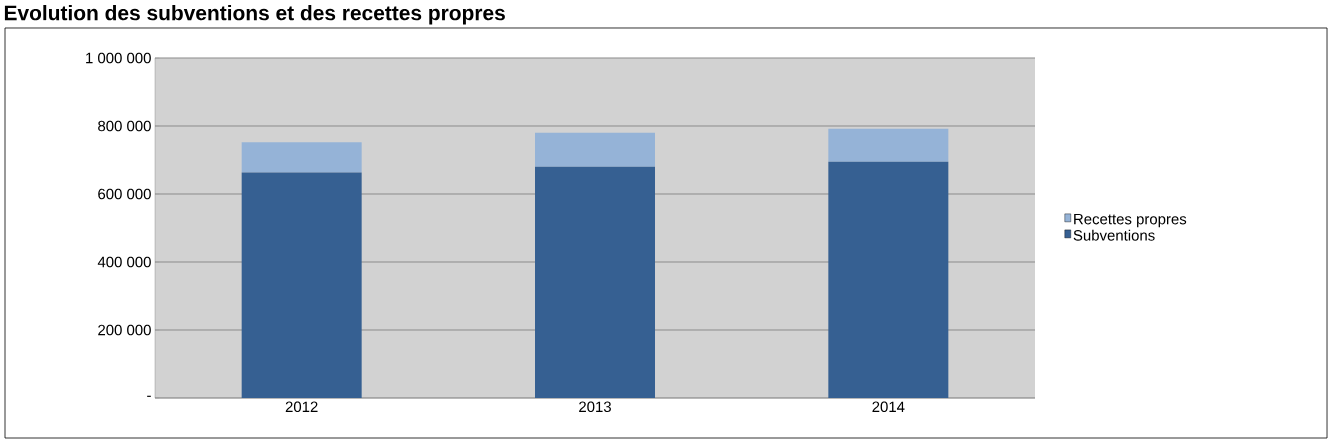  What do you see at coordinates (124, 330) in the screenshot?
I see `y-tick-label: 200 000` at bounding box center [124, 330].